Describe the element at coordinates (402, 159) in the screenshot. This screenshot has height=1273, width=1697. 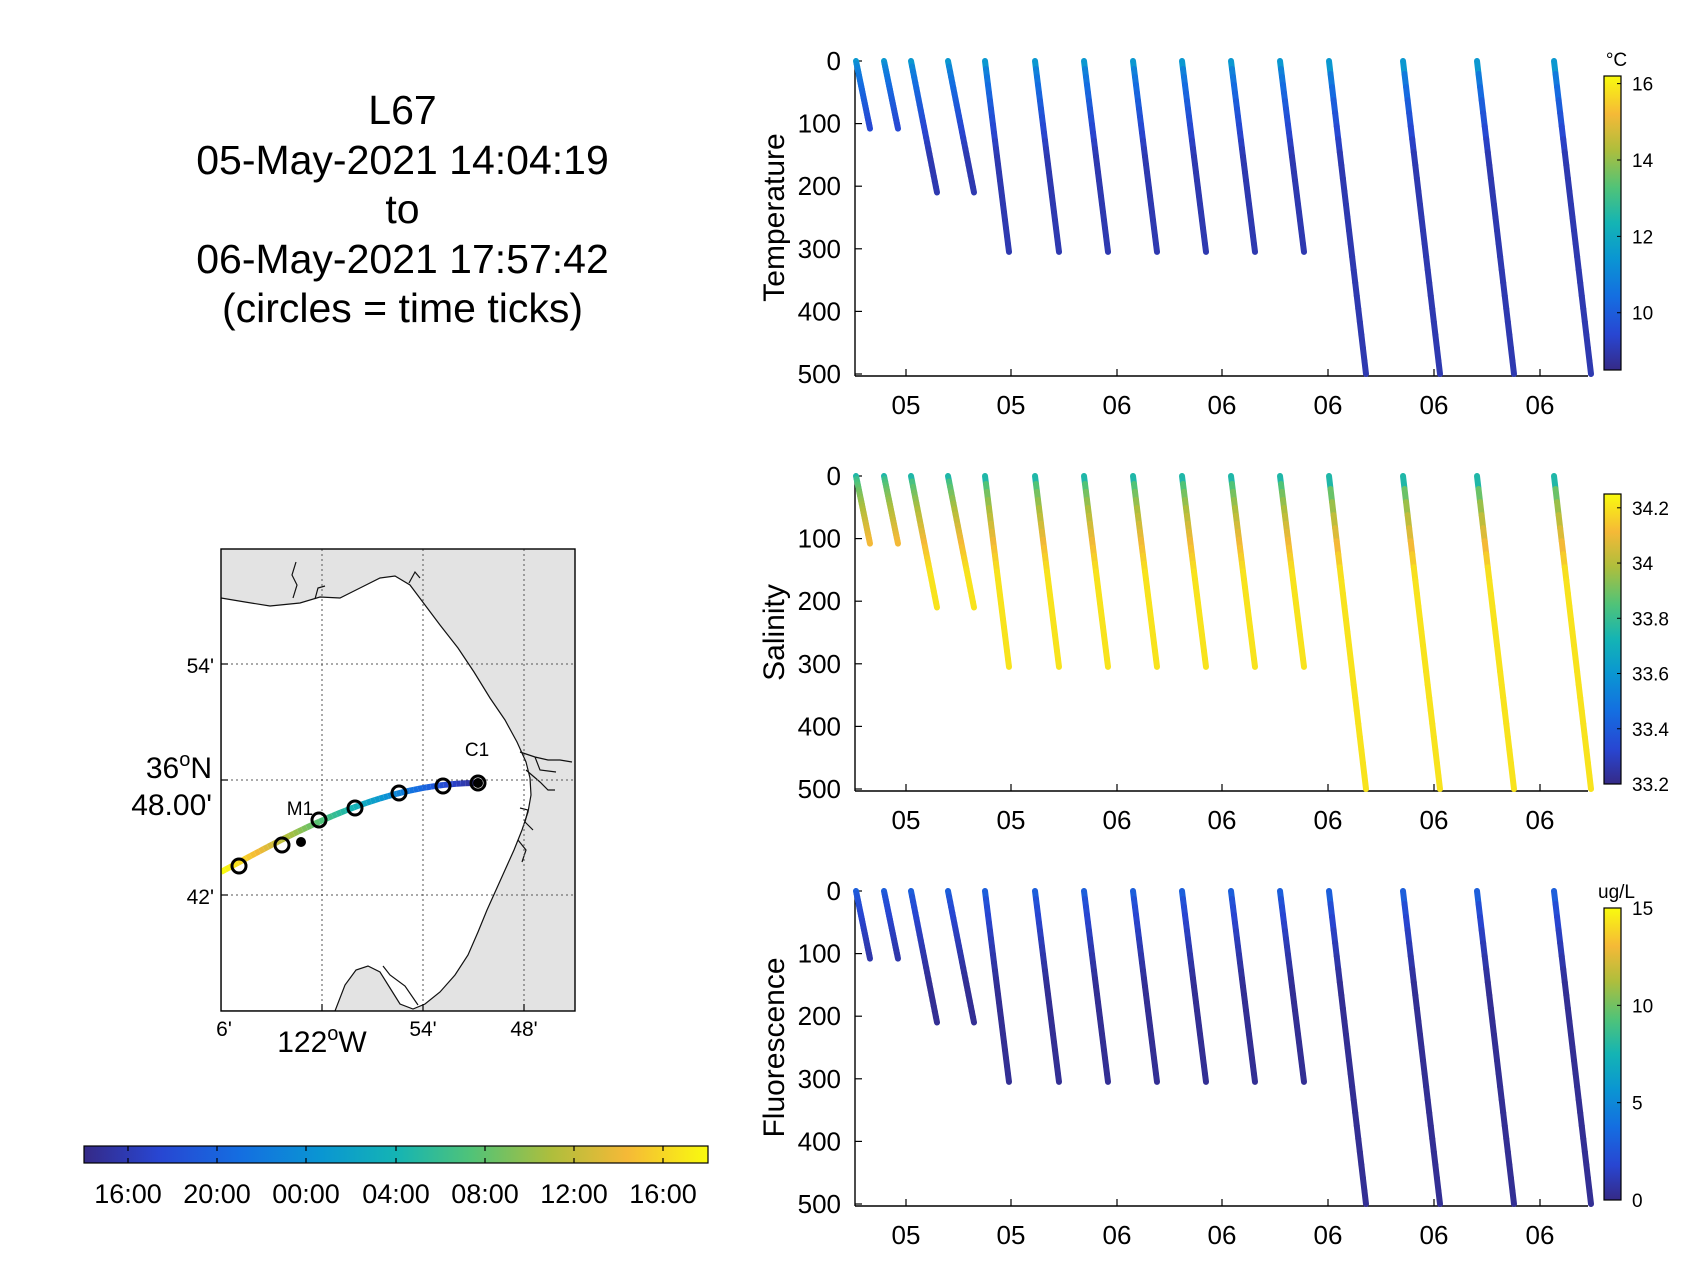
I see `title-line-2: 05-May-2021 14:04:19` at that location.